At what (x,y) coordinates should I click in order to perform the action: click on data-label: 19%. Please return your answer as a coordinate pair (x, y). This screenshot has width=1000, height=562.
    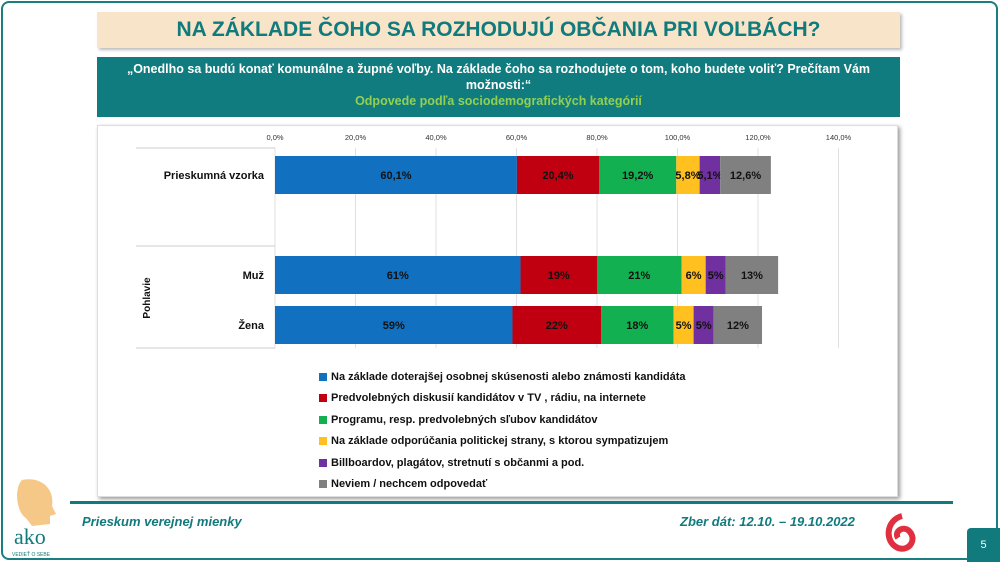
    Looking at the image, I should click on (559, 276).